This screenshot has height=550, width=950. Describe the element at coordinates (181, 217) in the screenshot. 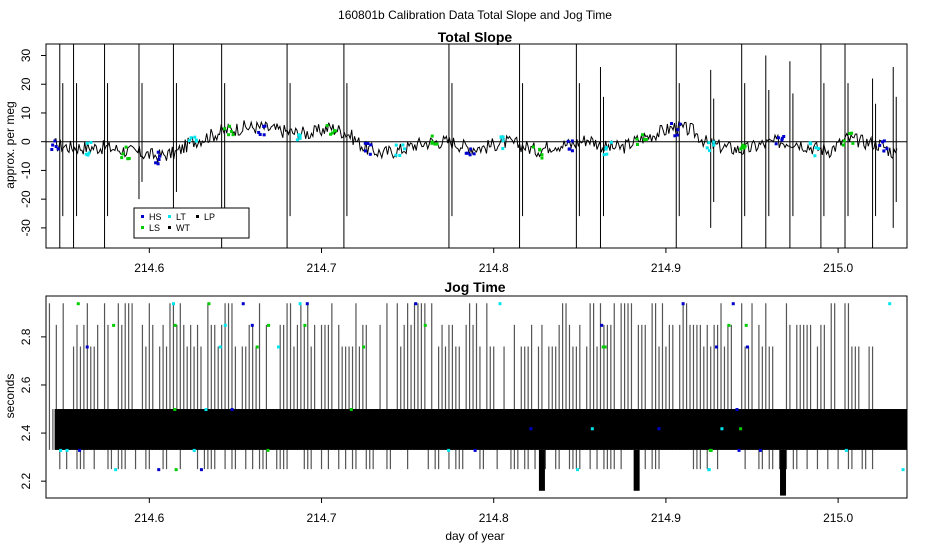

I see `legend-label-lt: LT` at that location.